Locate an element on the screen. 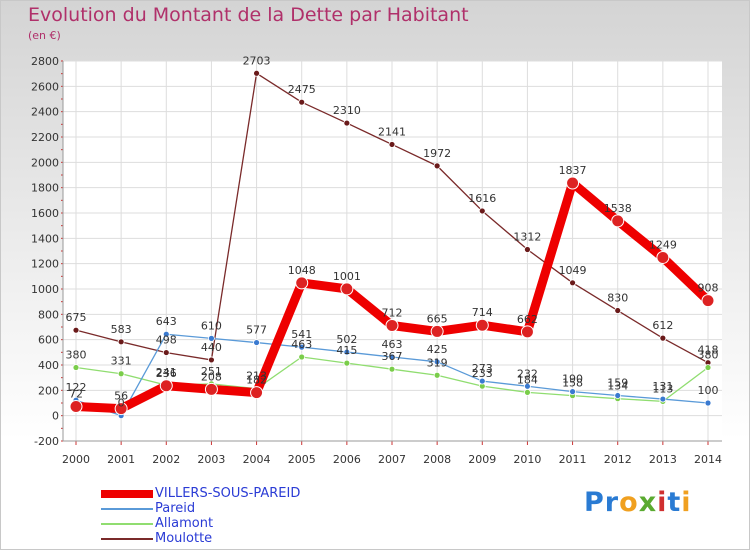 The image size is (750, 550). y-tick-label: 1200 is located at coordinates (45, 264).